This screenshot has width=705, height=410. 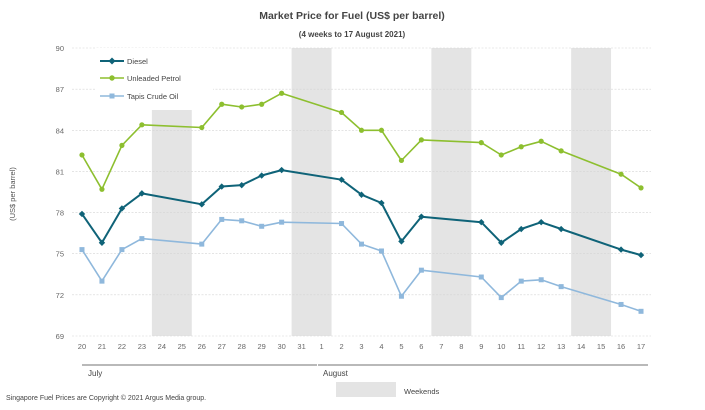 What do you see at coordinates (521, 346) in the screenshot?
I see `x-tick-label: 11` at bounding box center [521, 346].